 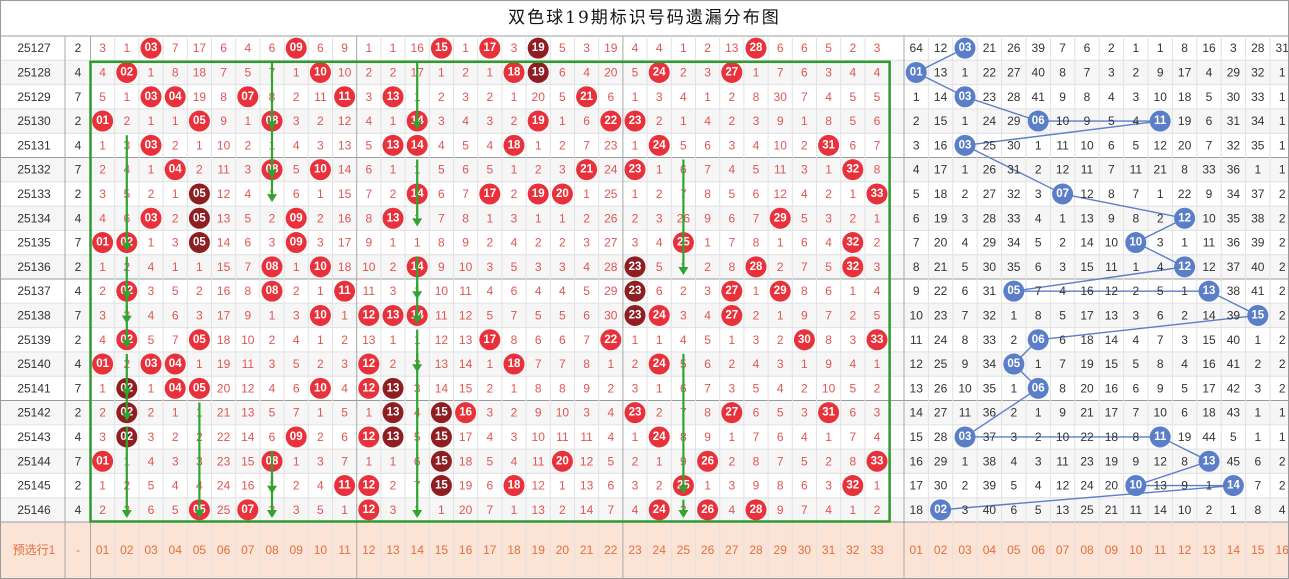 What do you see at coordinates (1209, 461) in the screenshot?
I see `blue-ball-number: 13` at bounding box center [1209, 461].